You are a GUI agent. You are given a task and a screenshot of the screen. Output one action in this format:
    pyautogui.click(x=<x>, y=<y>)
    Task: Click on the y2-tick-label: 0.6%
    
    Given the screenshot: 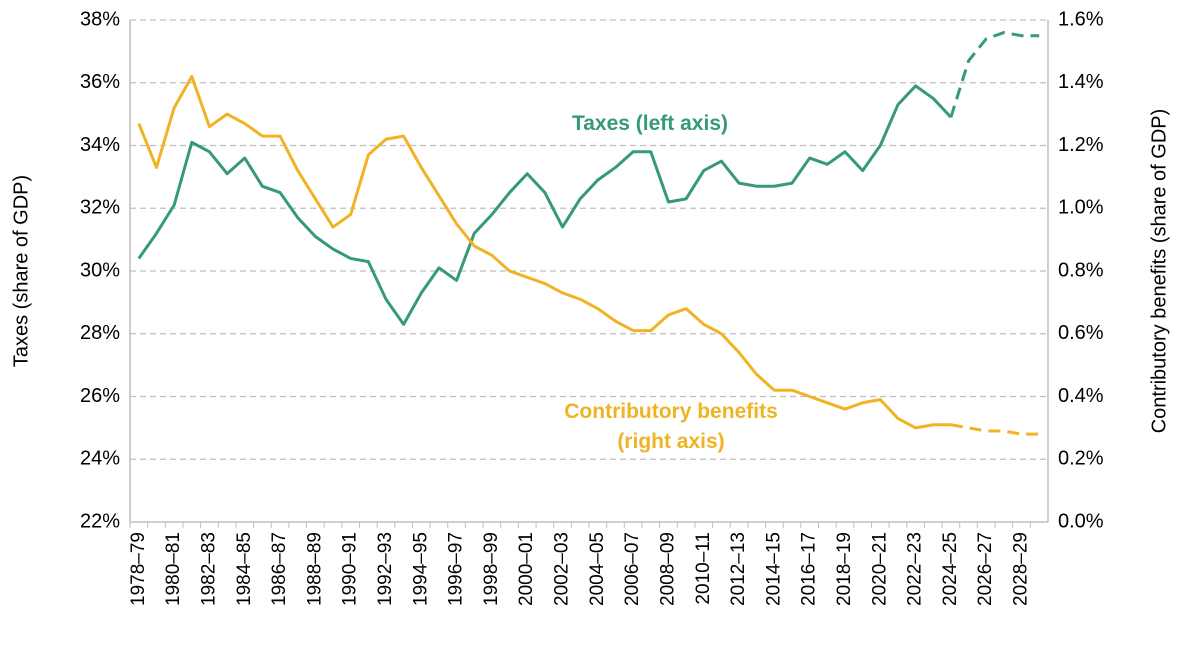 What is the action you would take?
    pyautogui.click(x=1081, y=333)
    